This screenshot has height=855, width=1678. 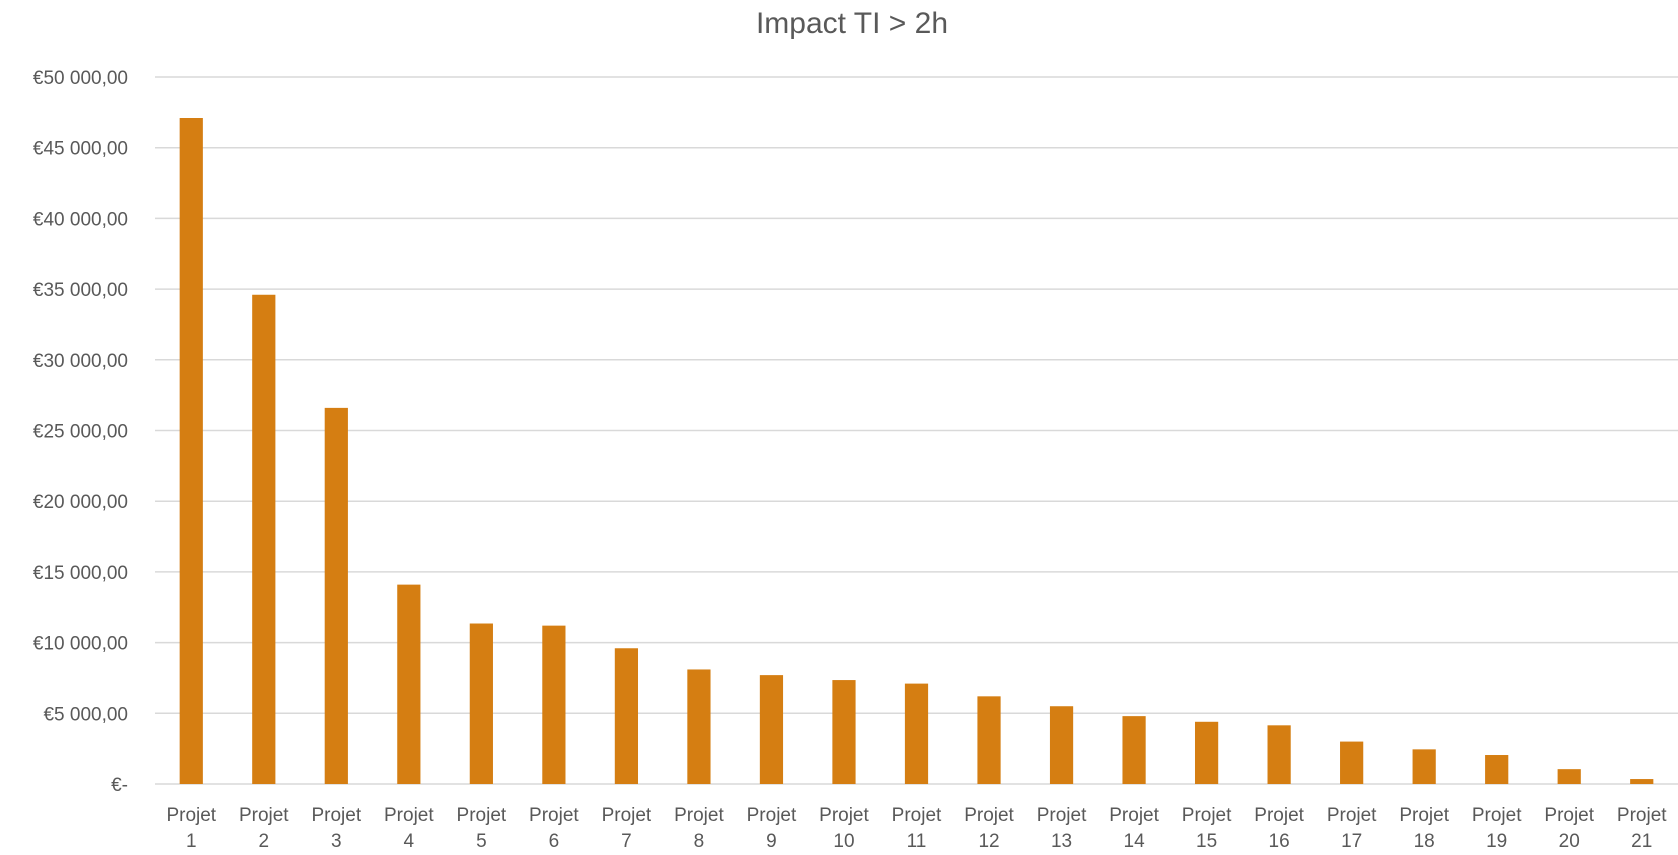 What do you see at coordinates (85, 714) in the screenshot?
I see `y-tick-label: €5 000,00` at bounding box center [85, 714].